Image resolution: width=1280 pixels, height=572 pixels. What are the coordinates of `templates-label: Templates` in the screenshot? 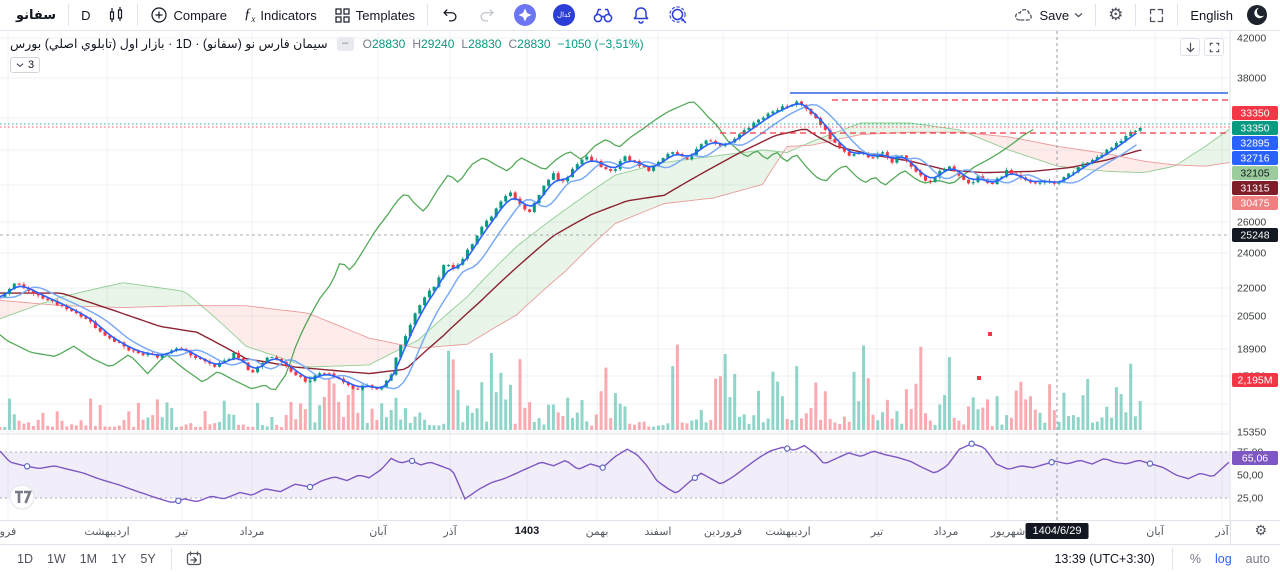 It's located at (385, 15).